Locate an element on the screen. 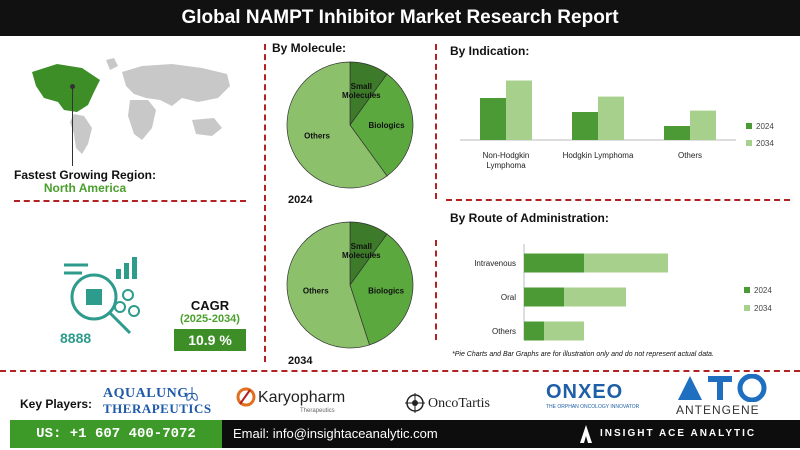 This screenshot has height=450, width=800. pie1-label-others: Others is located at coordinates (317, 136).